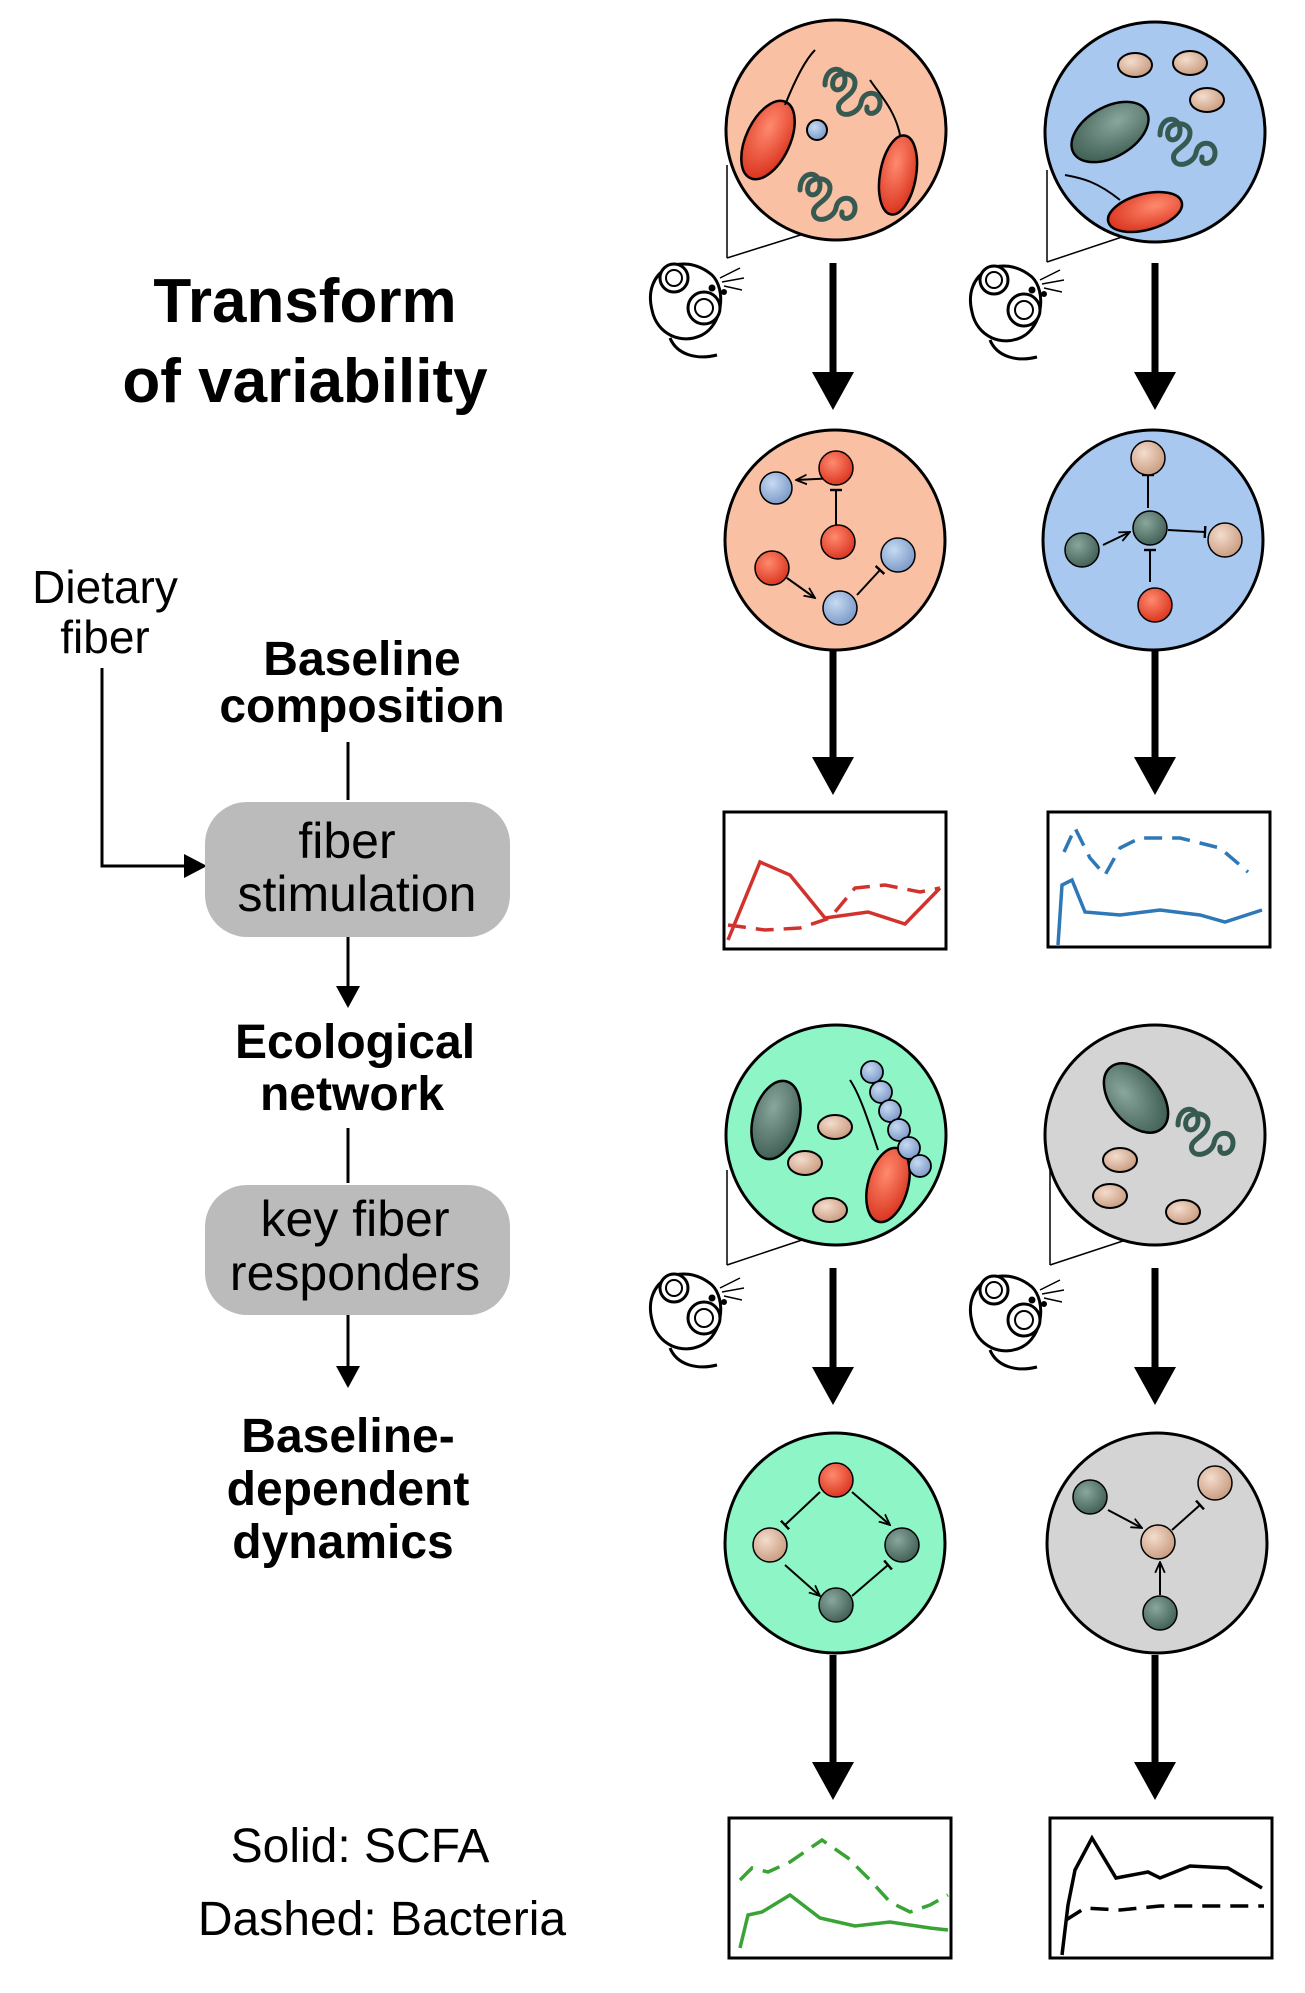 This screenshot has height=1993, width=1305. I want to click on arrow-key-dyn, so click(348, 1351).